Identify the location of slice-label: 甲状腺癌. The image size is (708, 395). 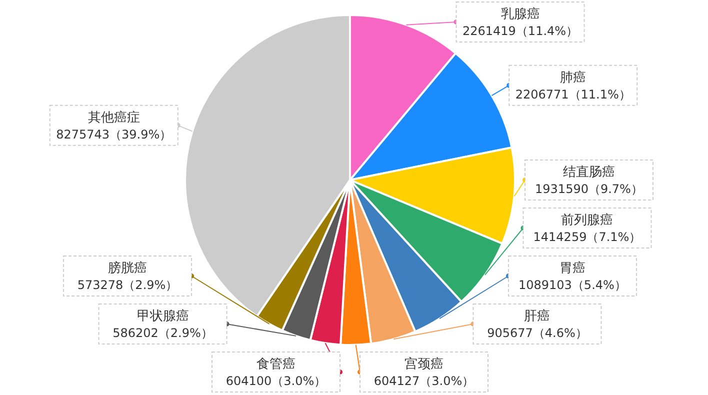
(162, 316).